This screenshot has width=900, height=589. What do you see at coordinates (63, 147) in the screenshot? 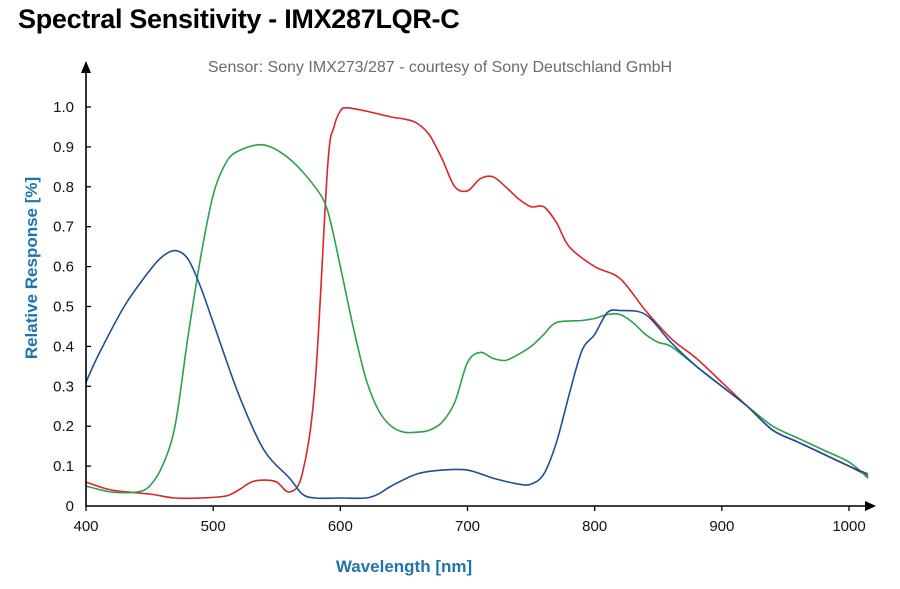
I see `y-tick-label: 0.9` at bounding box center [63, 147].